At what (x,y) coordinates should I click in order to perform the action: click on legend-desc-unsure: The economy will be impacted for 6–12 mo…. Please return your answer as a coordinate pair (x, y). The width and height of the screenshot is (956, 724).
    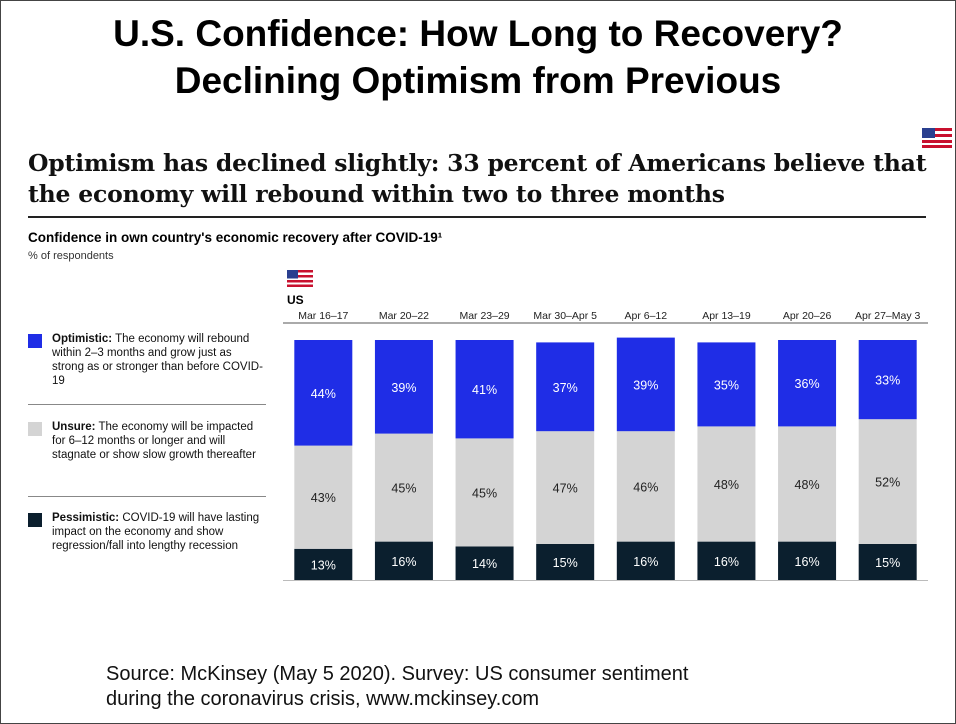
    Looking at the image, I should click on (154, 441).